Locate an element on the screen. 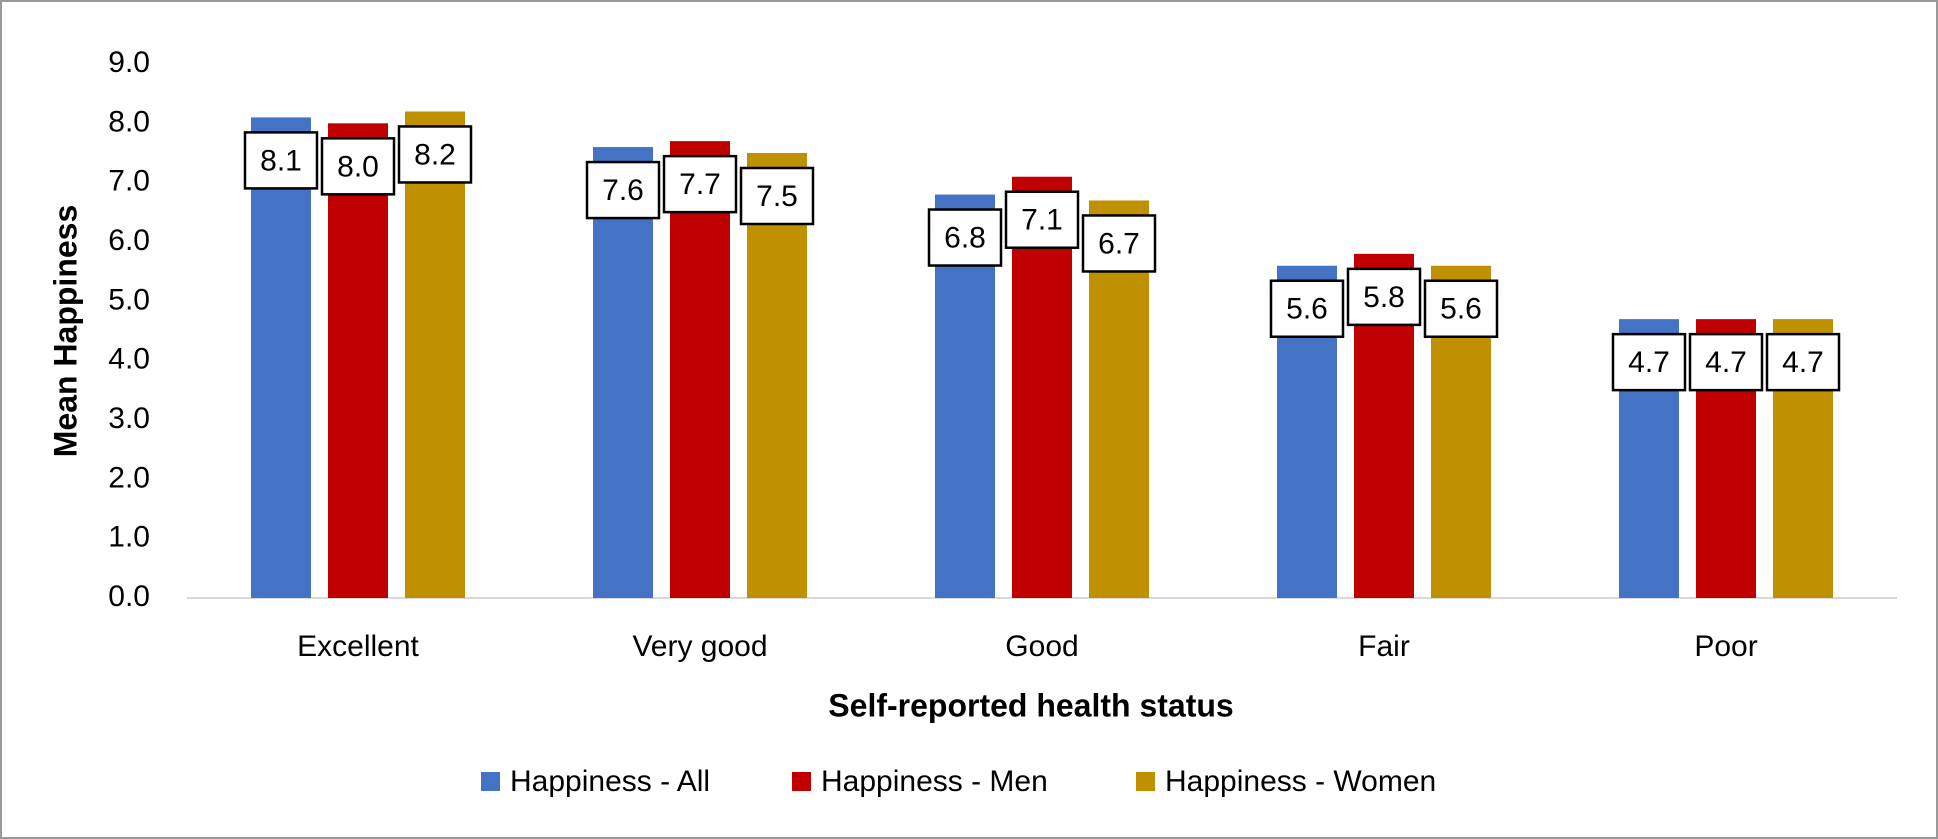 Image resolution: width=1938 pixels, height=839 pixels. y-tick-label: 3.0 is located at coordinates (129, 418).